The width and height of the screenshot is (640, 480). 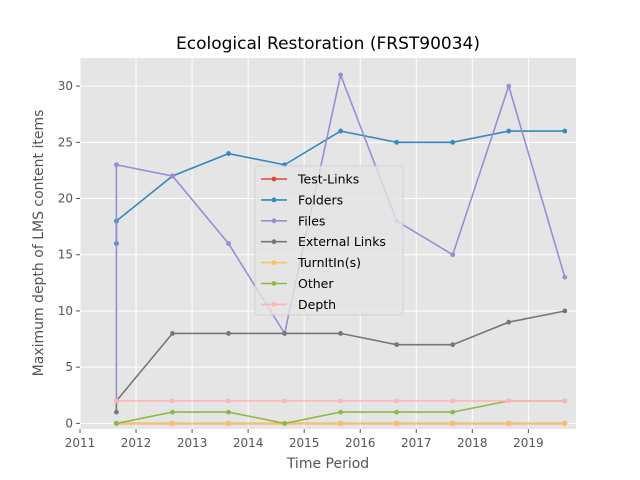 What do you see at coordinates (328, 179) in the screenshot?
I see `legend-label: Test-Links` at bounding box center [328, 179].